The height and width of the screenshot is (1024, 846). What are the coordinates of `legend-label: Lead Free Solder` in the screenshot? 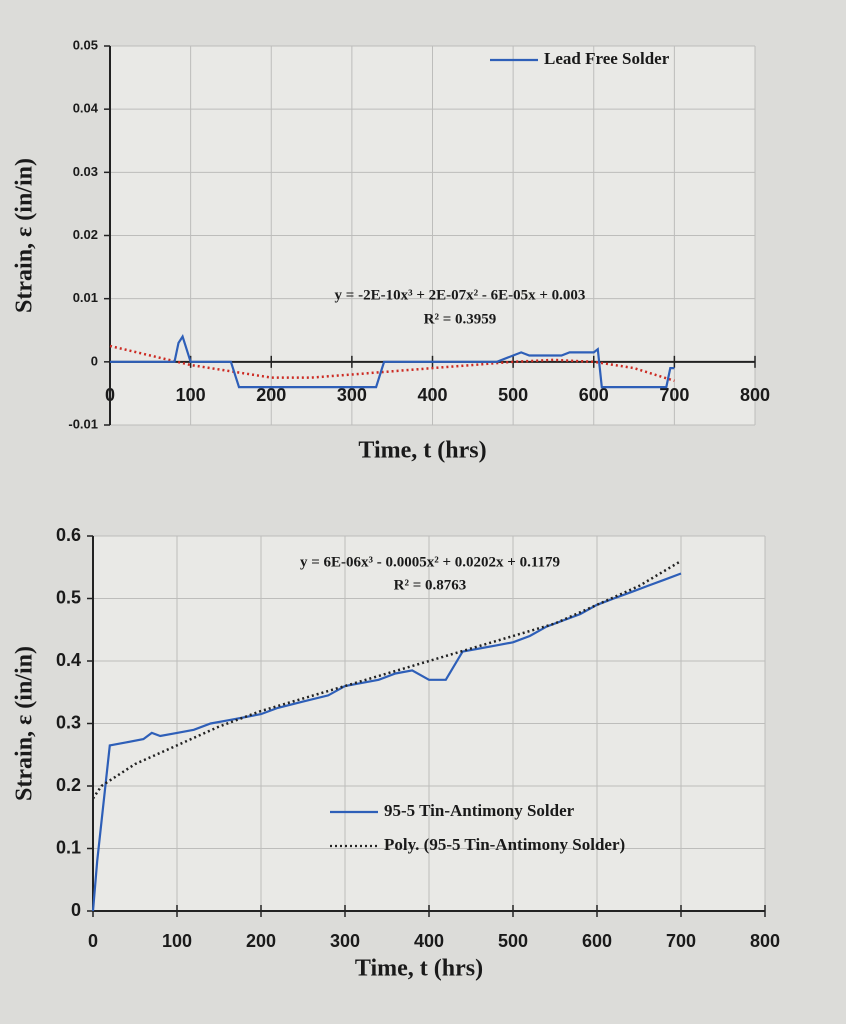 It's located at (607, 58).